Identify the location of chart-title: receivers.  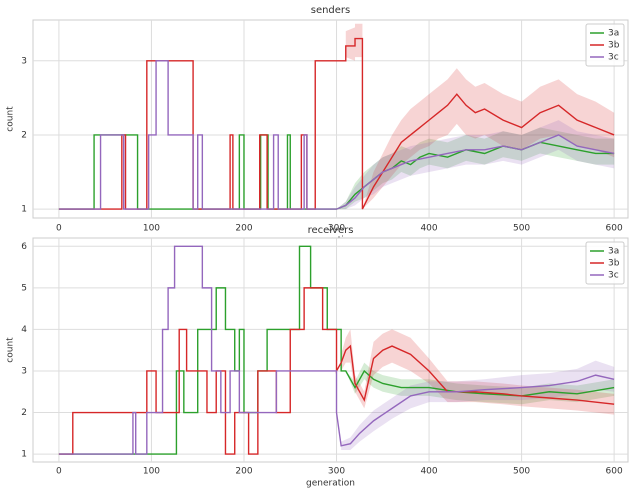
(331, 230).